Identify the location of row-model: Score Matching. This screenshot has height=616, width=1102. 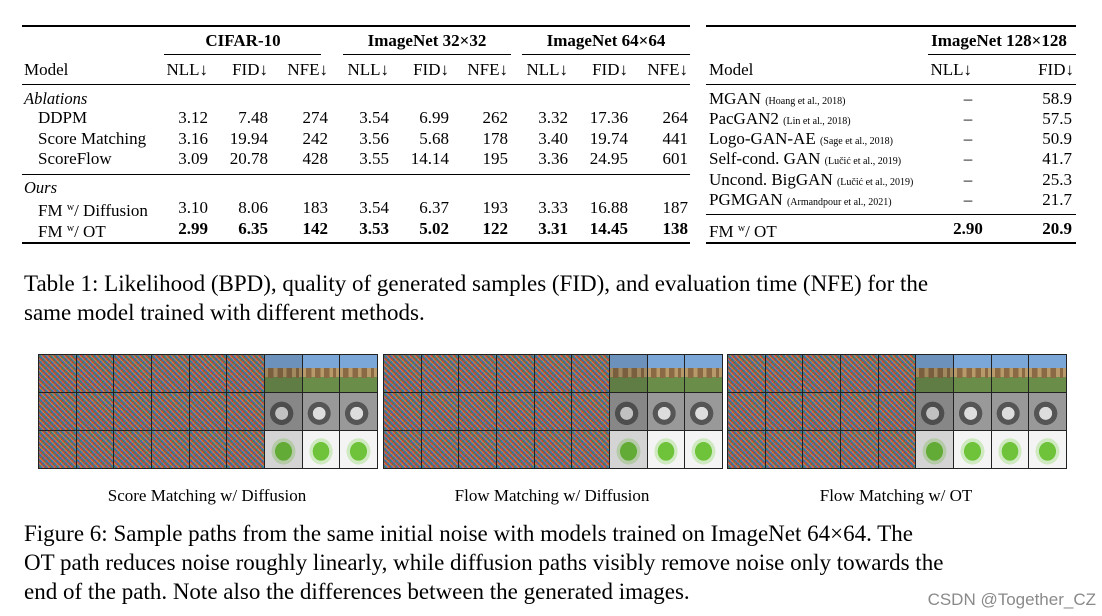
(92, 138).